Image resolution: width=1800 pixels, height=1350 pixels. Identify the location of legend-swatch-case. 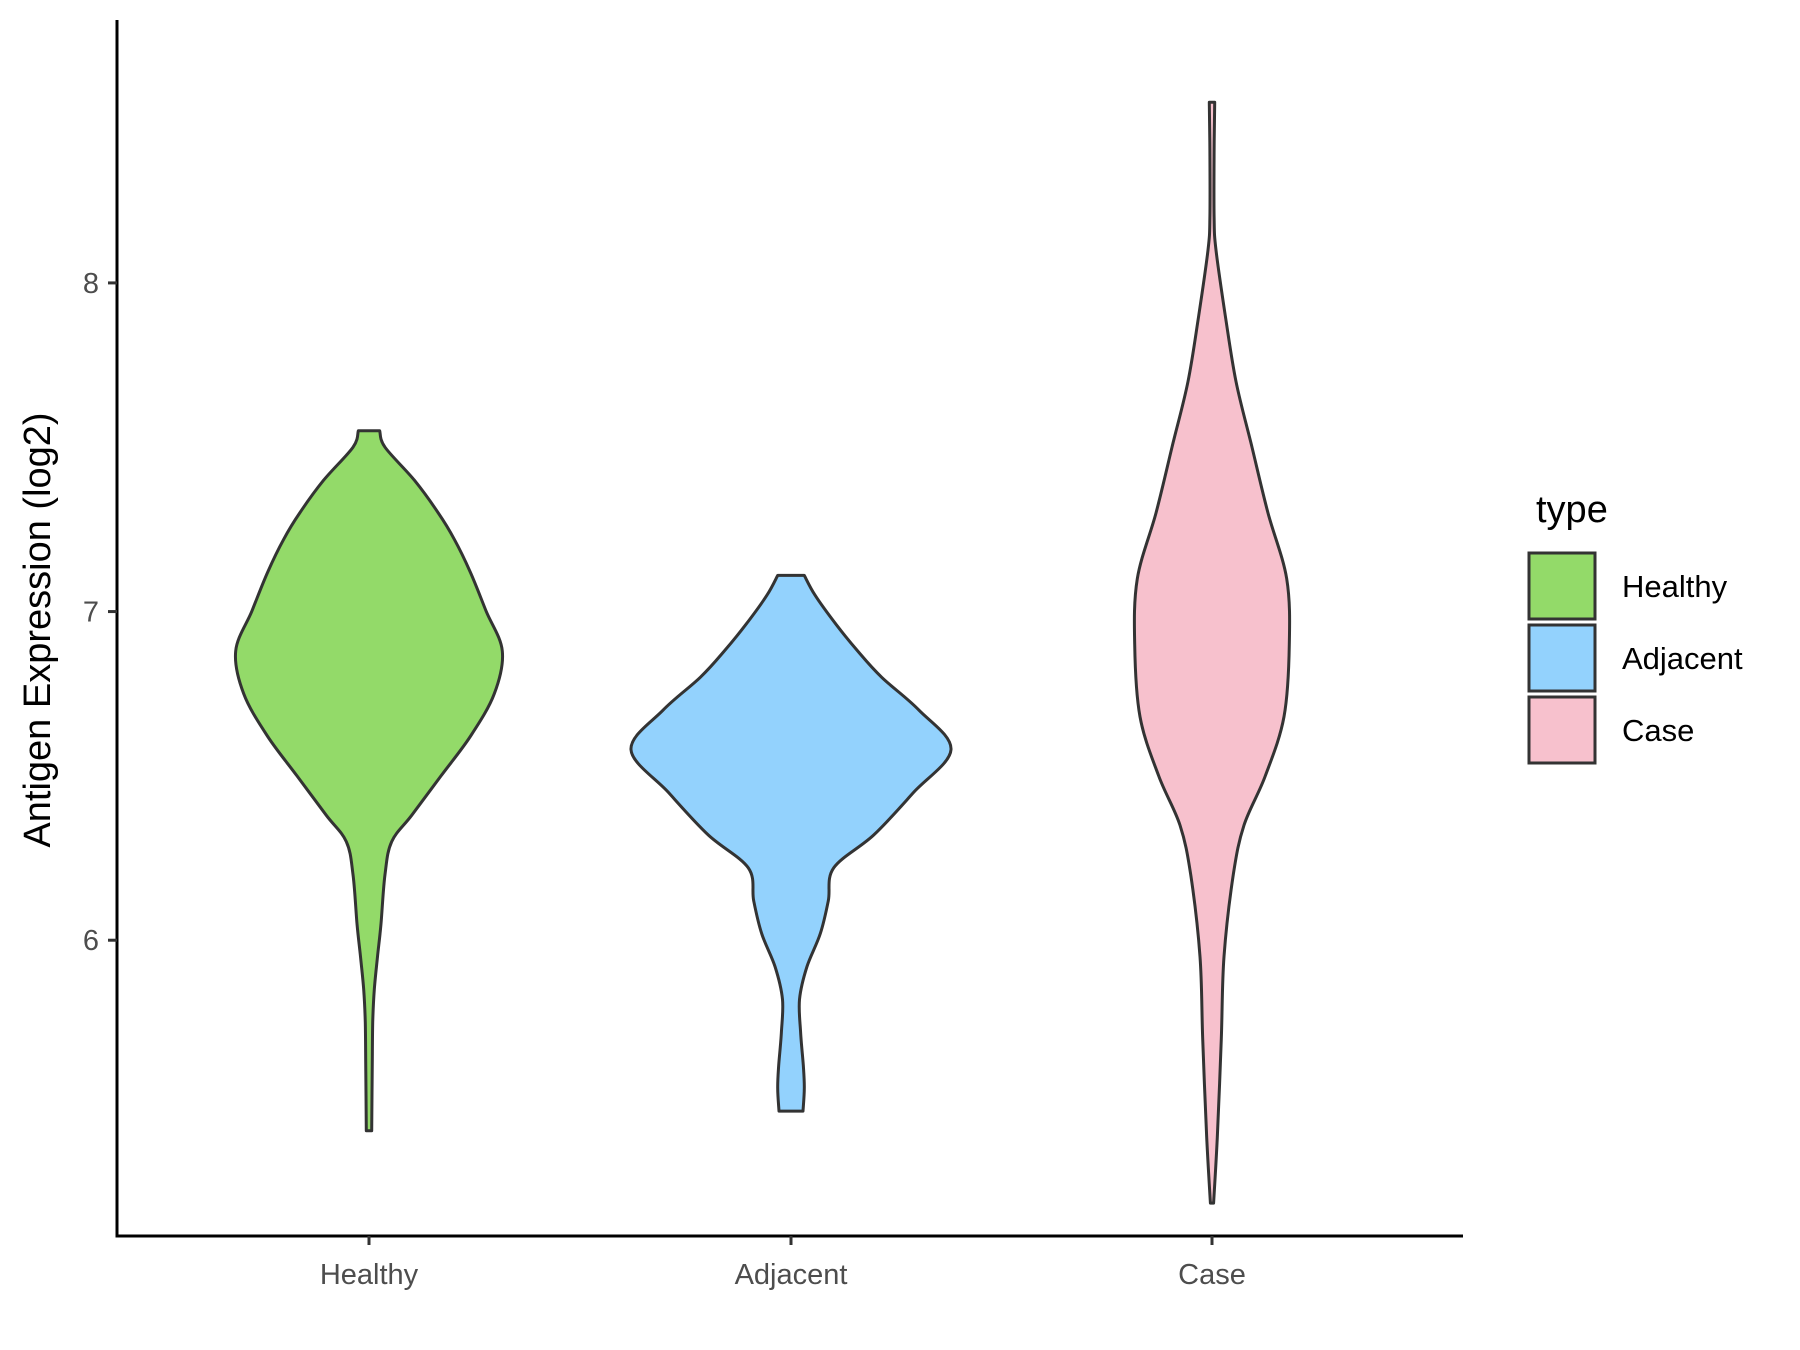
(1562, 730).